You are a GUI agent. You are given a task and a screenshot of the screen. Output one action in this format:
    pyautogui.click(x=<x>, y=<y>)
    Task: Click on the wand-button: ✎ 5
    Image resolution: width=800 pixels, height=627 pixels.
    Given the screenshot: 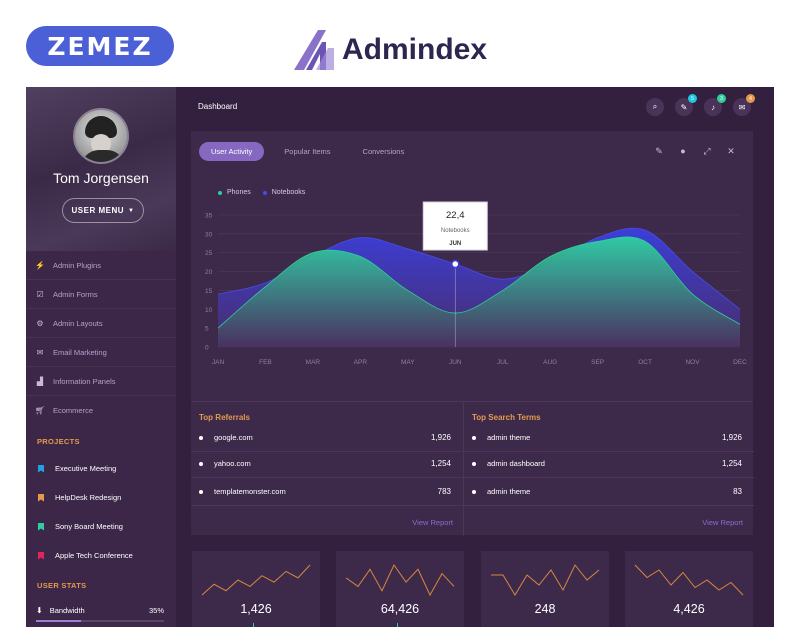 What is the action you would take?
    pyautogui.click(x=686, y=105)
    